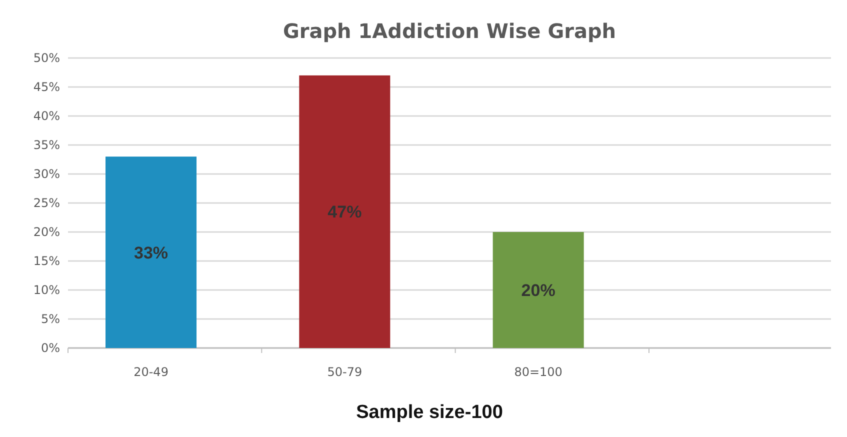 The width and height of the screenshot is (847, 437). I want to click on x-tick-label: 20-49, so click(151, 372).